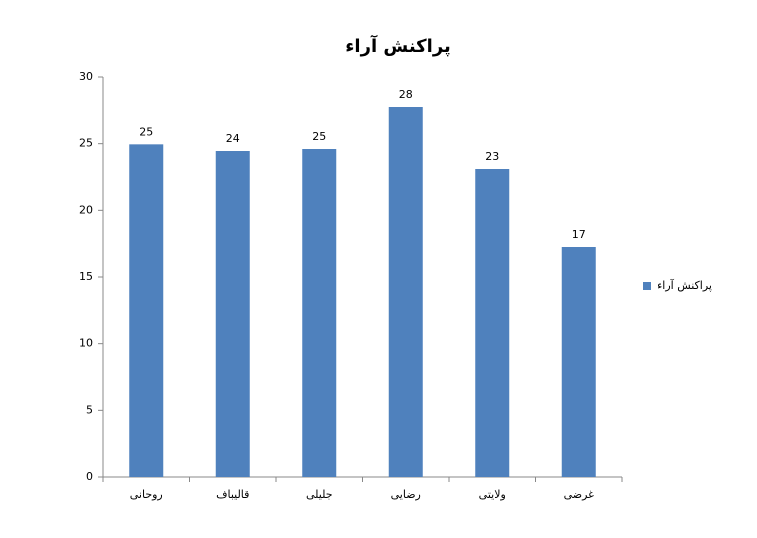 Image resolution: width=757 pixels, height=538 pixels. Describe the element at coordinates (86, 343) in the screenshot. I see `y-tick-label: 10` at that location.